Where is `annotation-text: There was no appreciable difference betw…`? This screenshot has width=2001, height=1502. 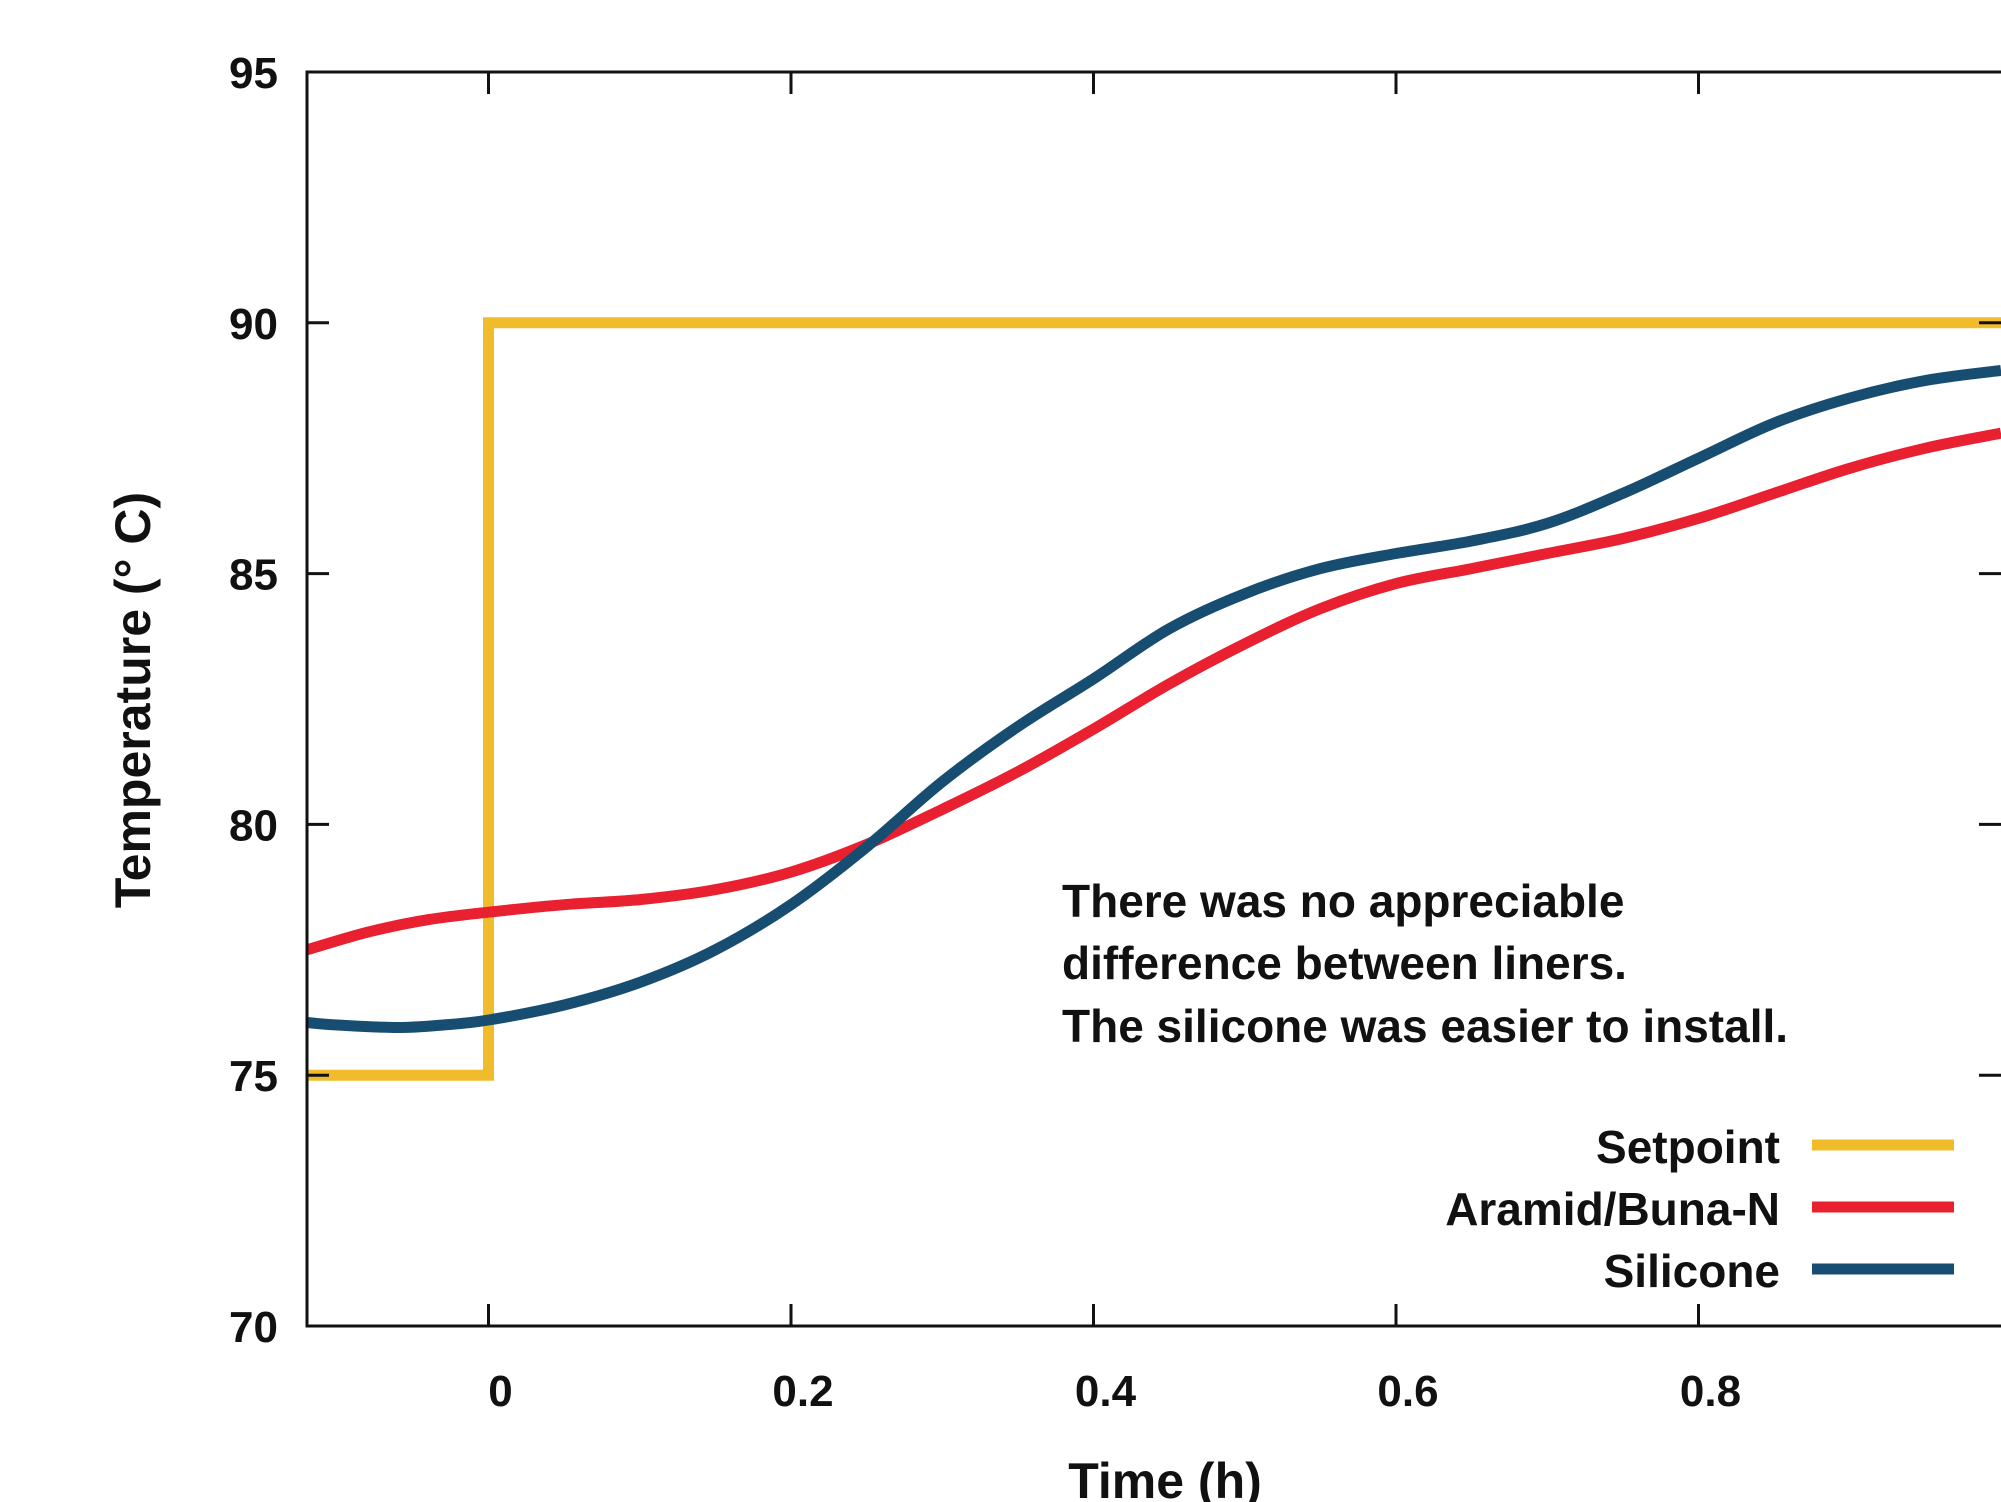 annotation-text: There was no appreciable difference betw… is located at coordinates (1425, 963).